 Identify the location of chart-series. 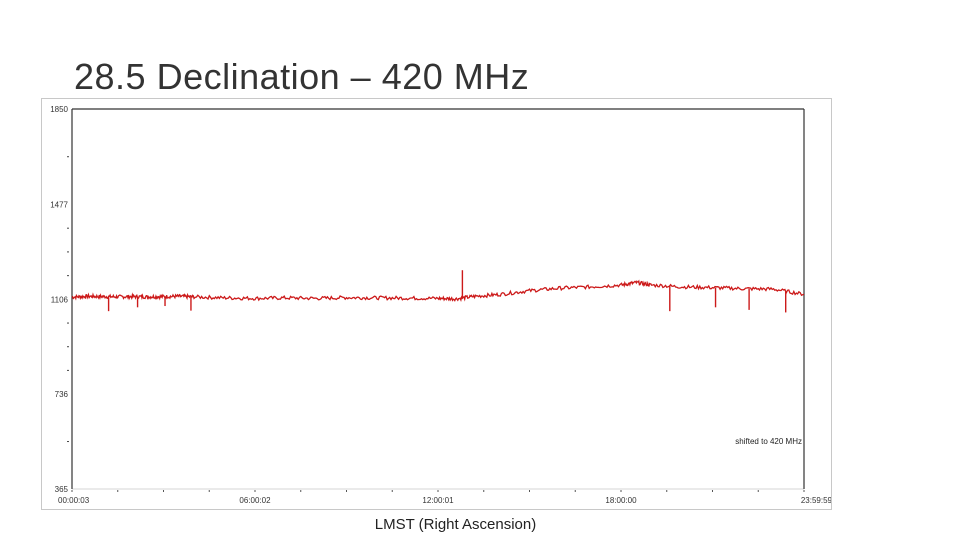
(438, 291).